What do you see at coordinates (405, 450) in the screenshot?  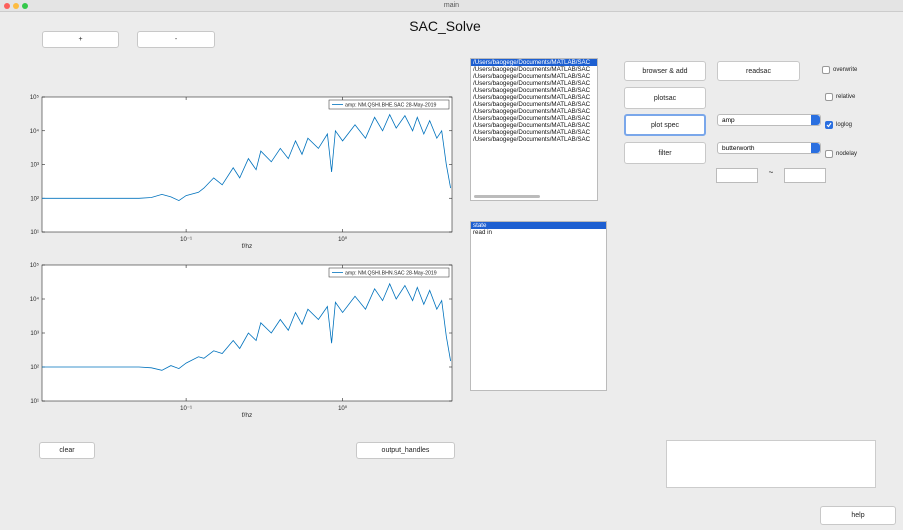 I see `button: output_handles` at bounding box center [405, 450].